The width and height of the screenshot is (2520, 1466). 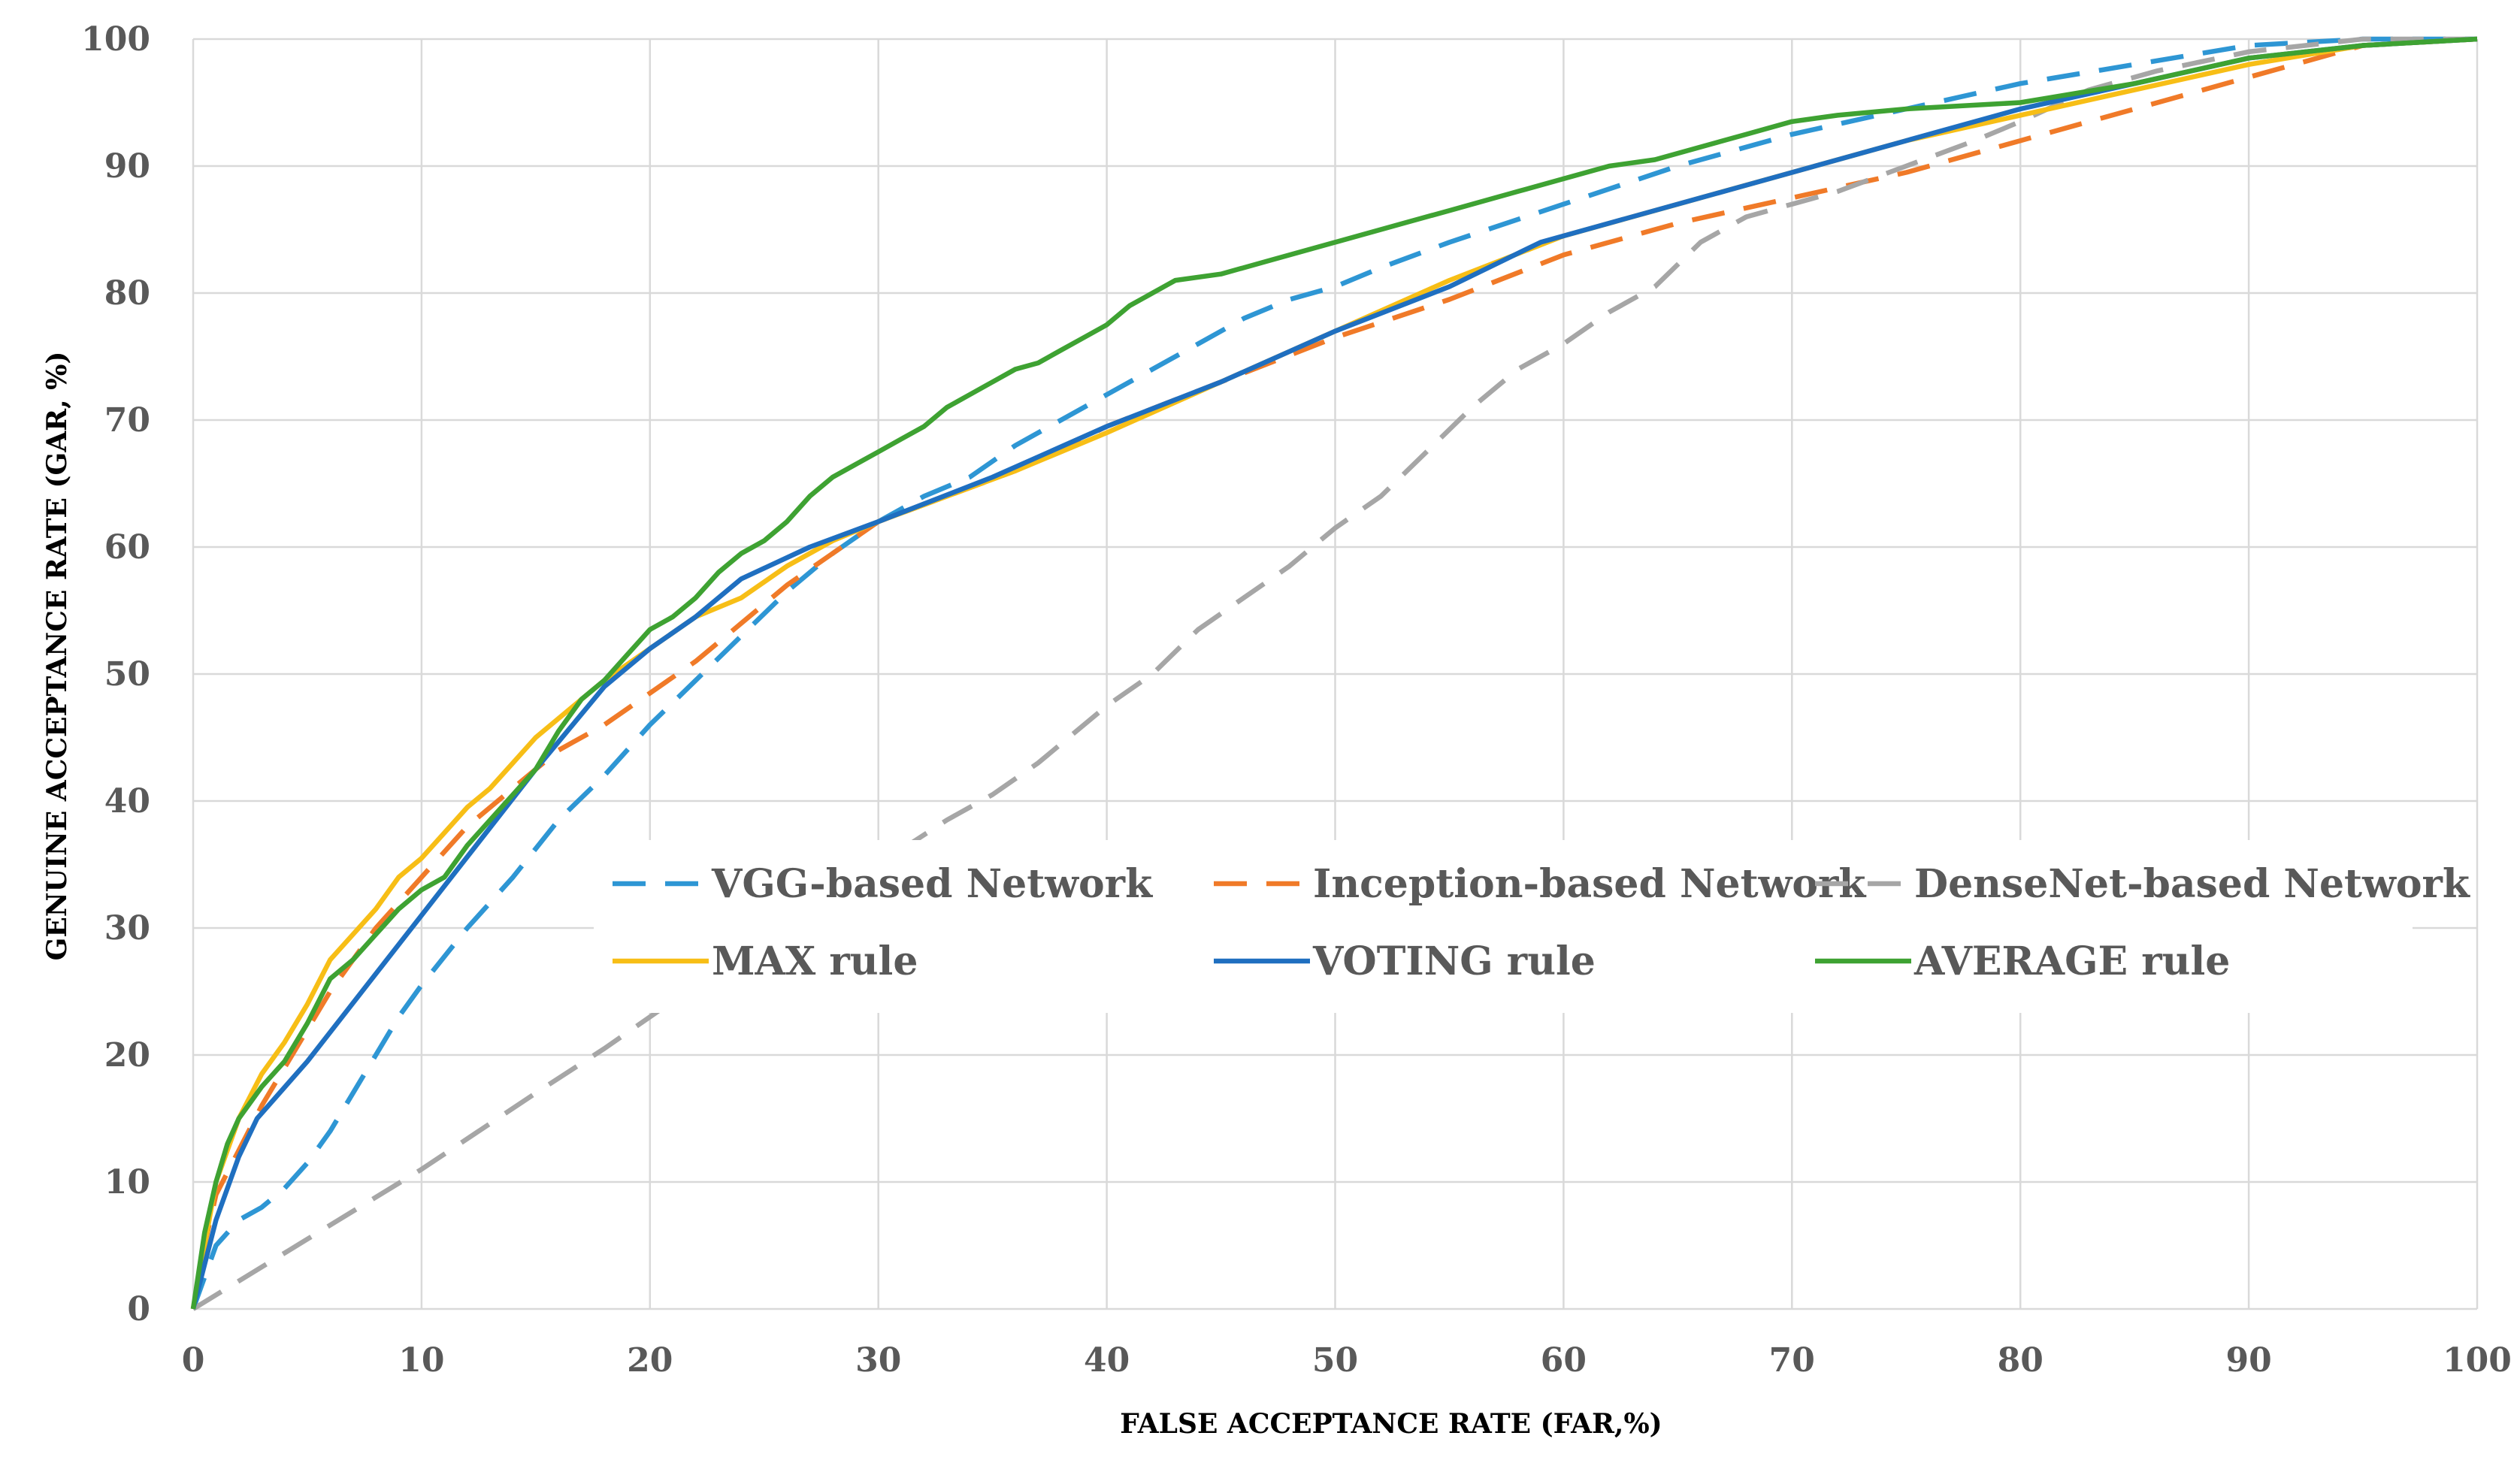 What do you see at coordinates (815, 961) in the screenshot?
I see `legend-label-max-rule: MAX rule` at bounding box center [815, 961].